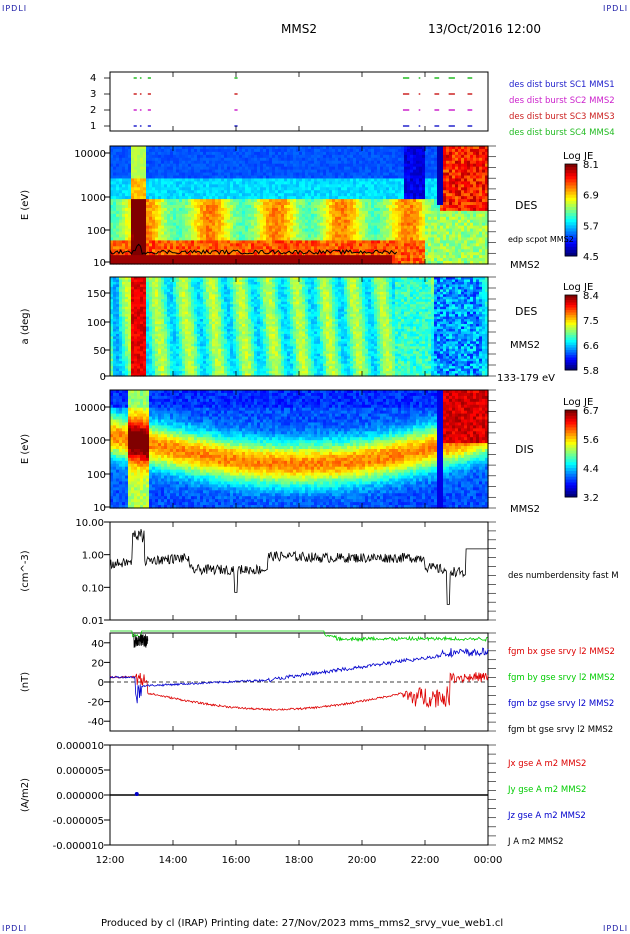  Describe the element at coordinates (526, 205) in the screenshot. I see `des-energy-side-label: DES` at that location.